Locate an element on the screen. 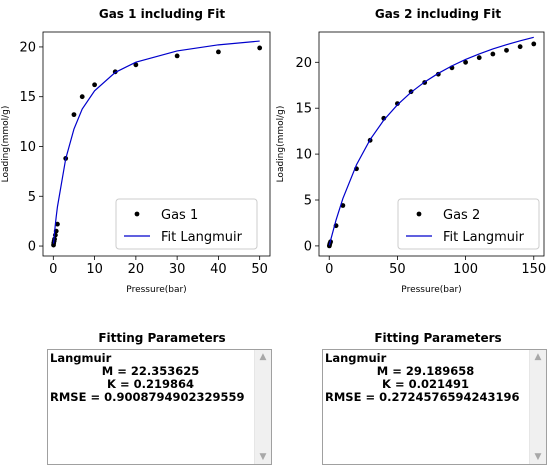 The image size is (553, 474). chart-2-title: Gas 2 including Fit is located at coordinates (438, 14).